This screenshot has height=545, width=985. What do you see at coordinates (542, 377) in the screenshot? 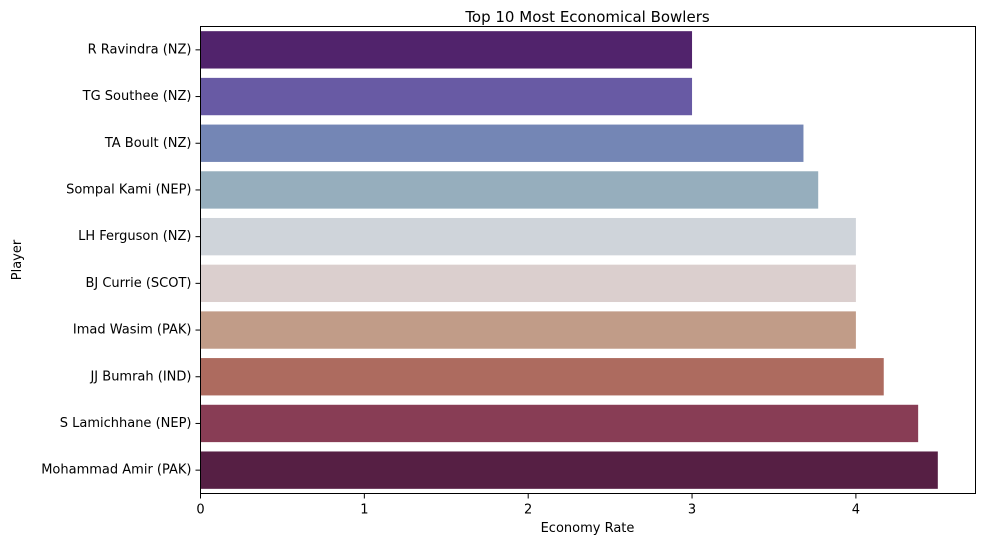
I see `bar-jj-bumrah-ind` at bounding box center [542, 377].